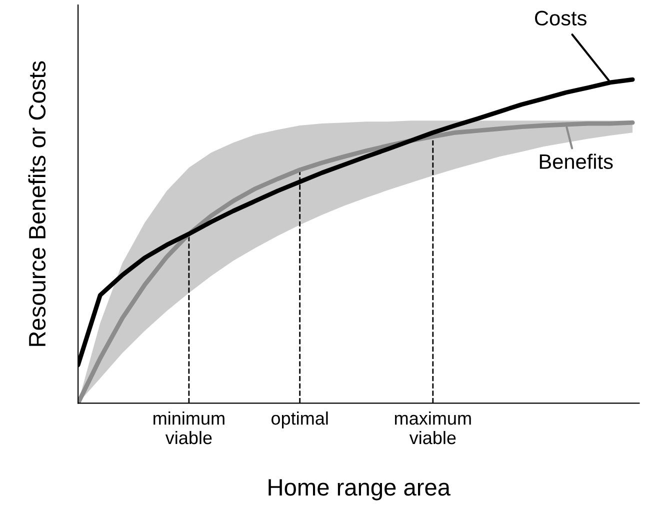  What do you see at coordinates (433, 428) in the screenshot?
I see `x-tick-label: maximum viable` at bounding box center [433, 428].